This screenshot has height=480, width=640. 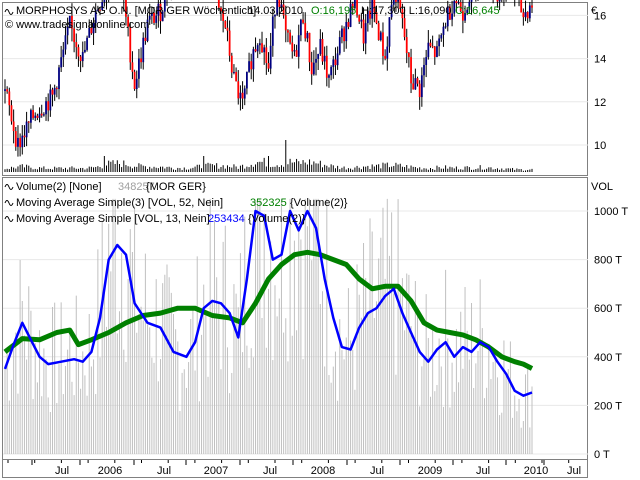 I want to click on legend-ma52-text: Moving Average Simple(3) [VOL, 52, Nein], so click(x=119, y=203).